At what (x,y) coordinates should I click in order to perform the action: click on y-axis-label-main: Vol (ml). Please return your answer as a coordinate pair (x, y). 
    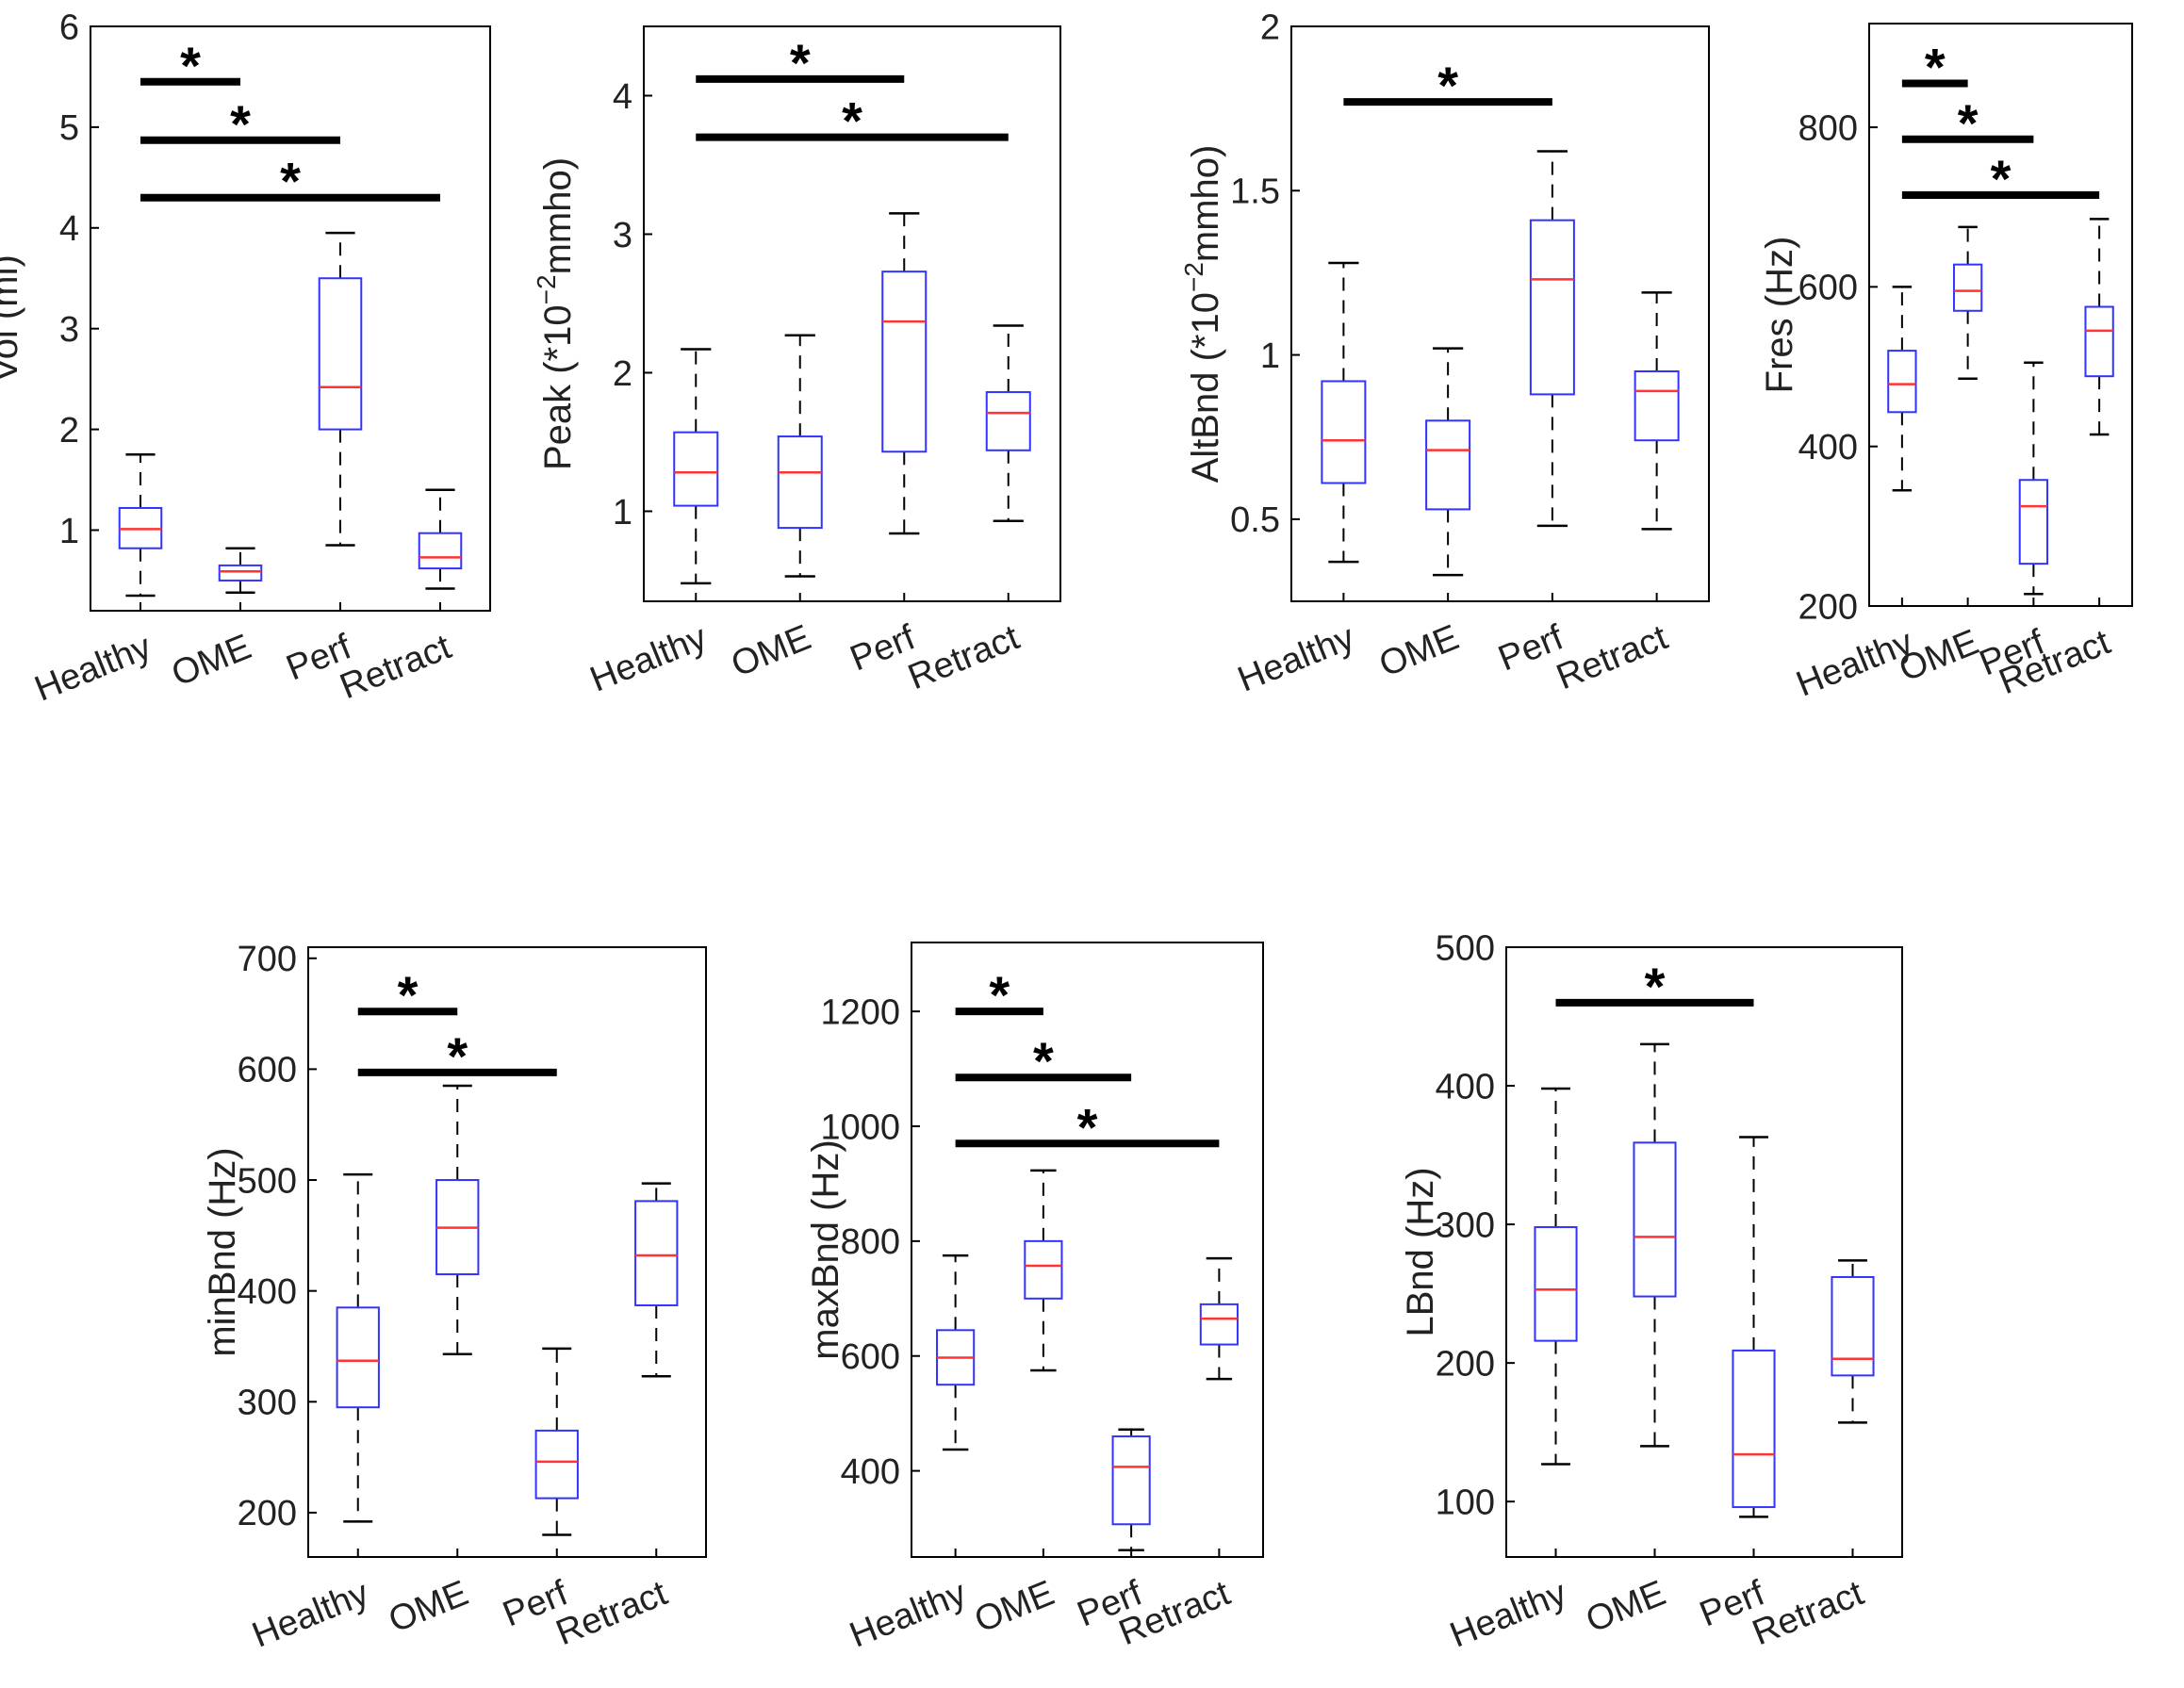
    Looking at the image, I should click on (12, 319).